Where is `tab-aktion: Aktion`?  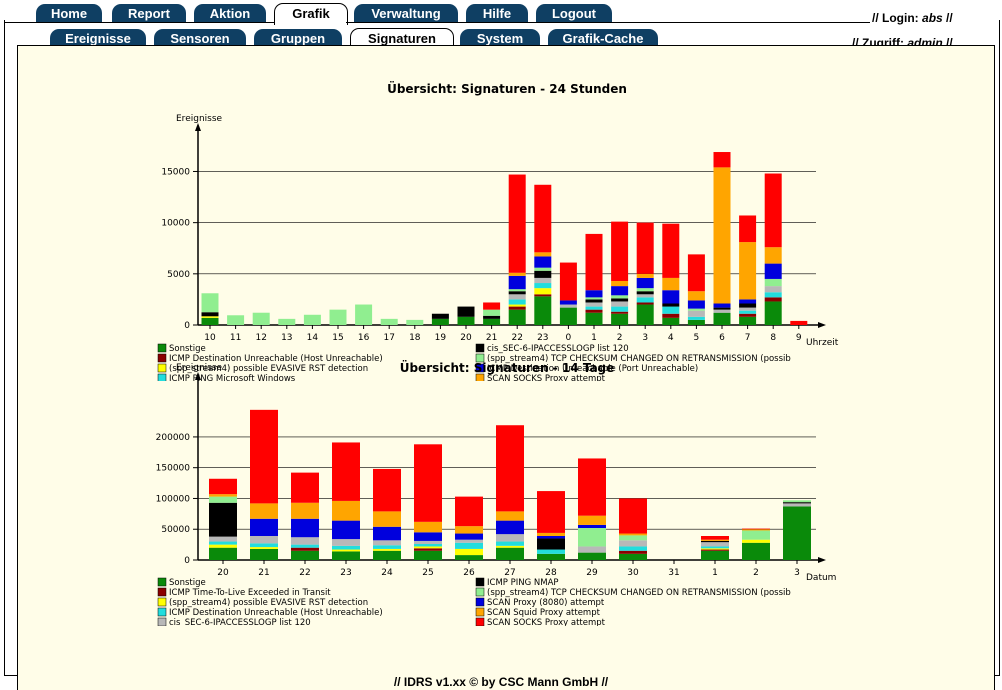 tab-aktion: Aktion is located at coordinates (230, 13).